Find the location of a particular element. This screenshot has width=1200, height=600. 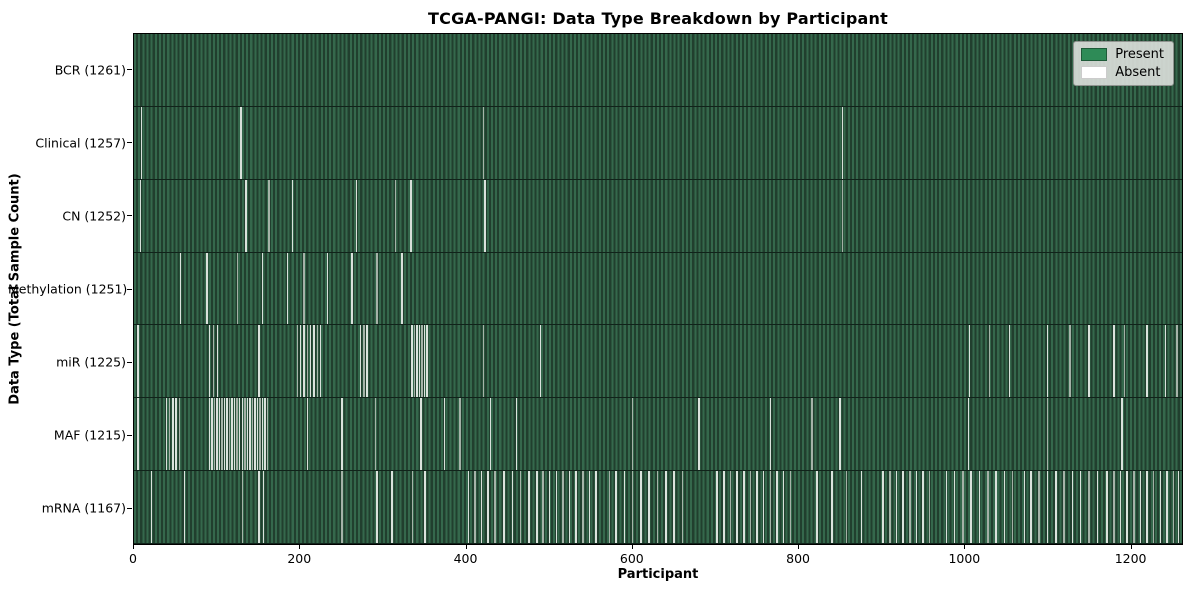

heatmap-row-mrna is located at coordinates (658, 507).